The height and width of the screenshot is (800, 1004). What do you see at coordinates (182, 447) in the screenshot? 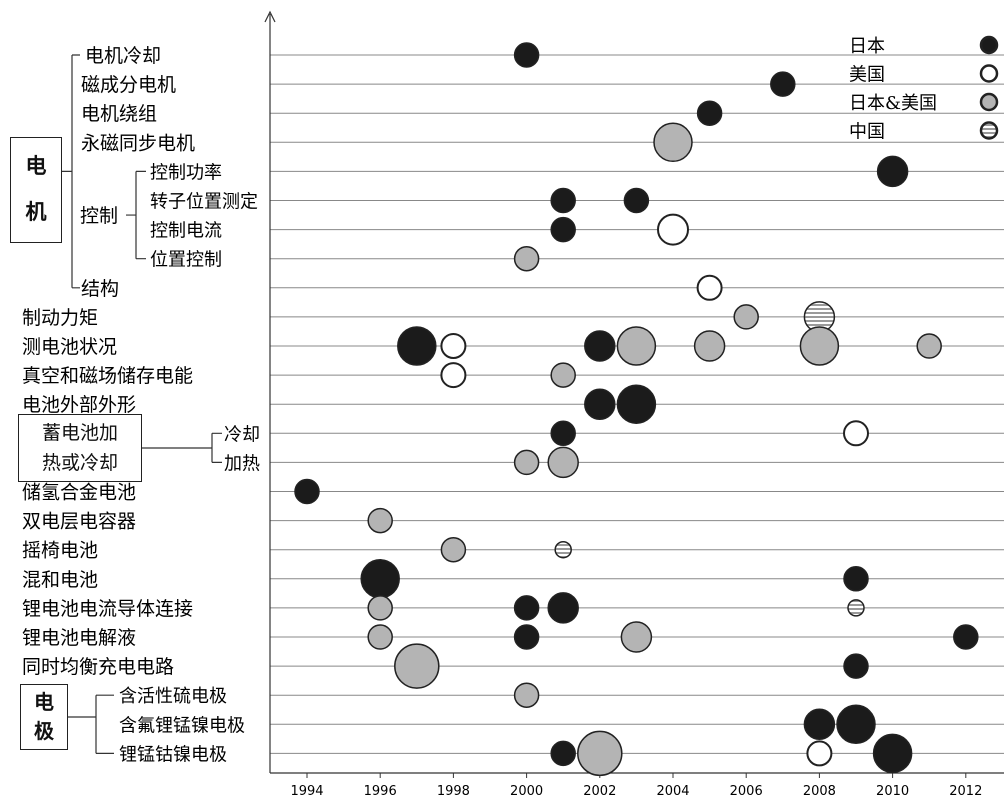
I see `bracket-heat-cool` at bounding box center [182, 447].